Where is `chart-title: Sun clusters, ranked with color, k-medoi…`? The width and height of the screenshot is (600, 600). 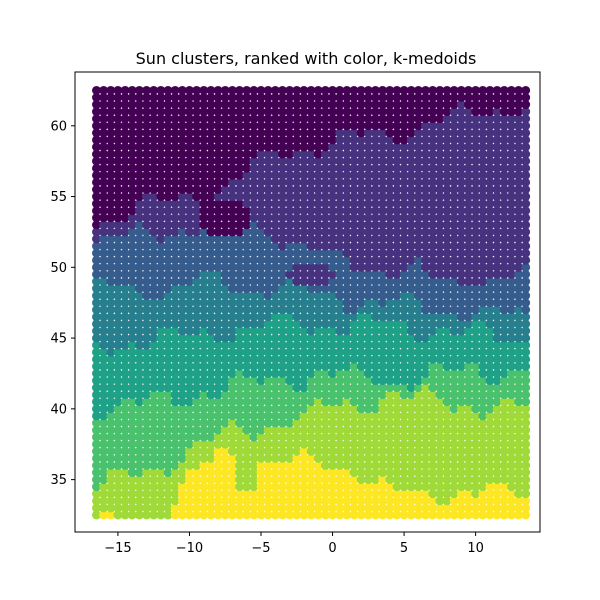
chart-title: Sun clusters, ranked with color, k-medoi… is located at coordinates (306, 58).